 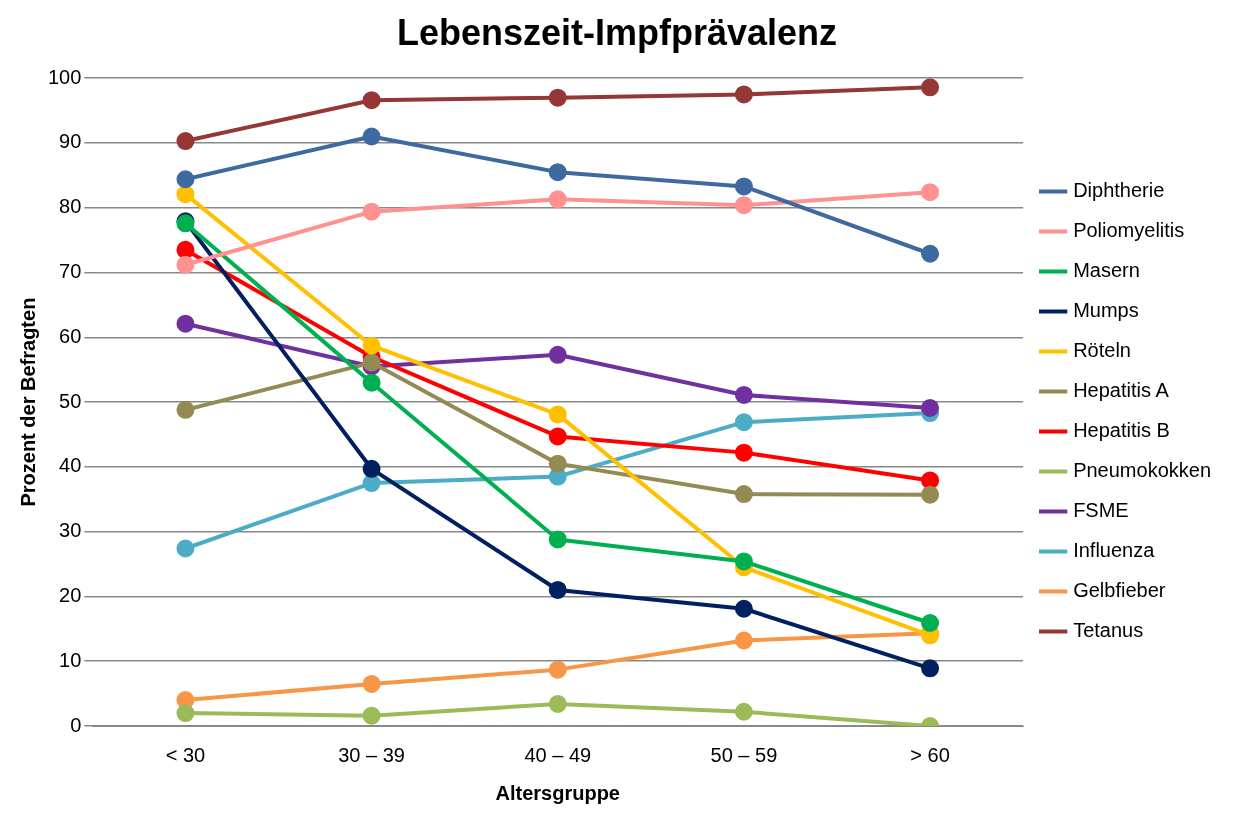 What do you see at coordinates (70, 271) in the screenshot?
I see `y-tick-label: 70` at bounding box center [70, 271].